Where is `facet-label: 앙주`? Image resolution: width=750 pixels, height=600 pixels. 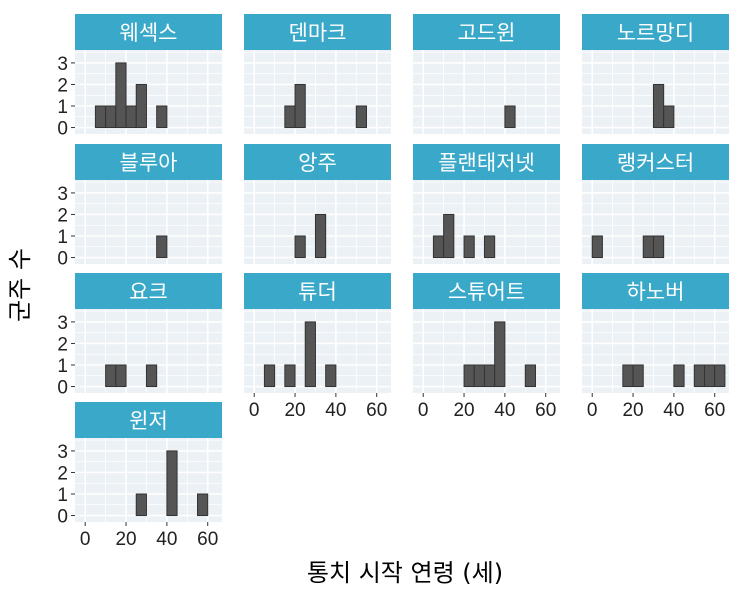
facet-label: 앙주 is located at coordinates (317, 163).